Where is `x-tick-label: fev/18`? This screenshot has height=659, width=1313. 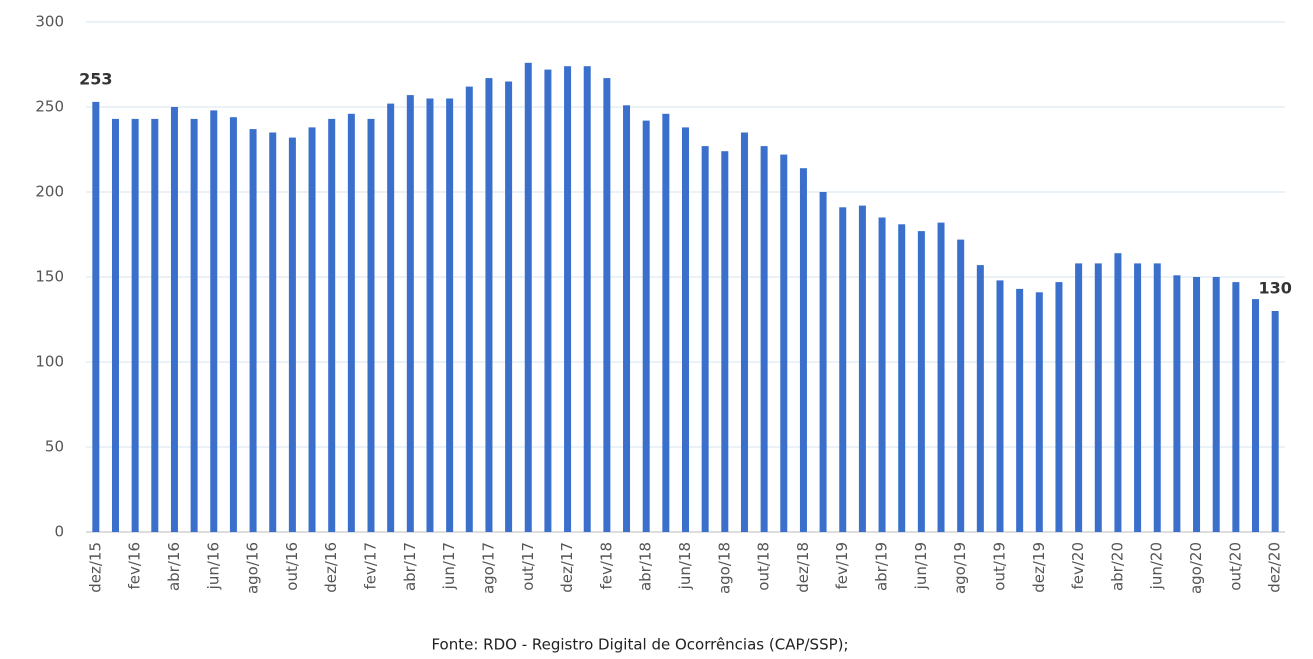 x-tick-label: fev/18 is located at coordinates (606, 566).